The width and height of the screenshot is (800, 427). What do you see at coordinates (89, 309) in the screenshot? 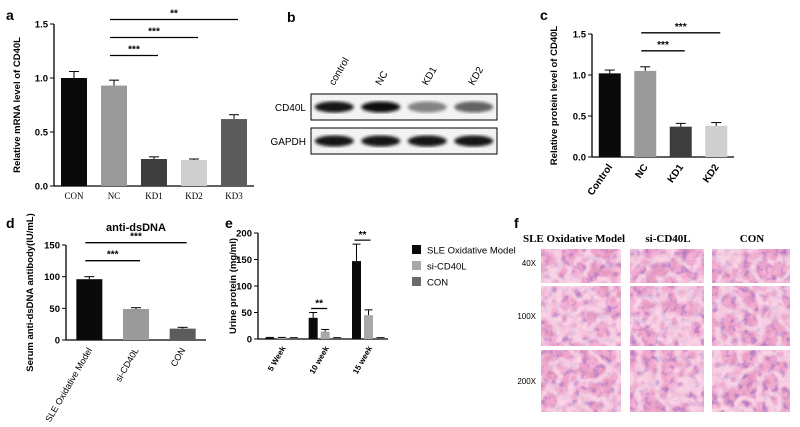
I see `chart-d-bar-sle-oxidative-model` at bounding box center [89, 309].